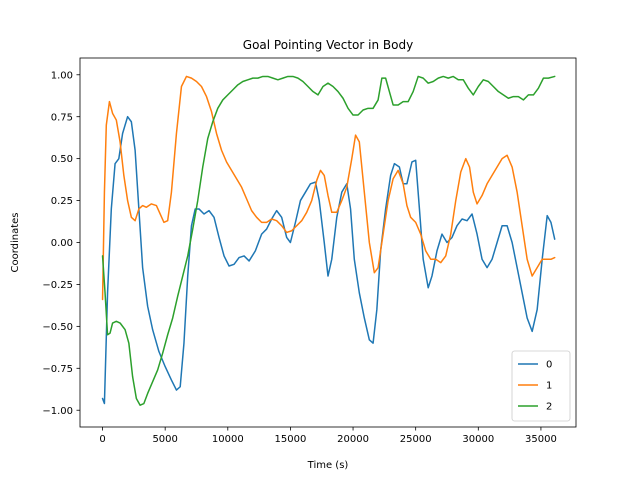 This screenshot has height=480, width=640. Describe the element at coordinates (291, 439) in the screenshot. I see `x-tick-label: 15000` at that location.